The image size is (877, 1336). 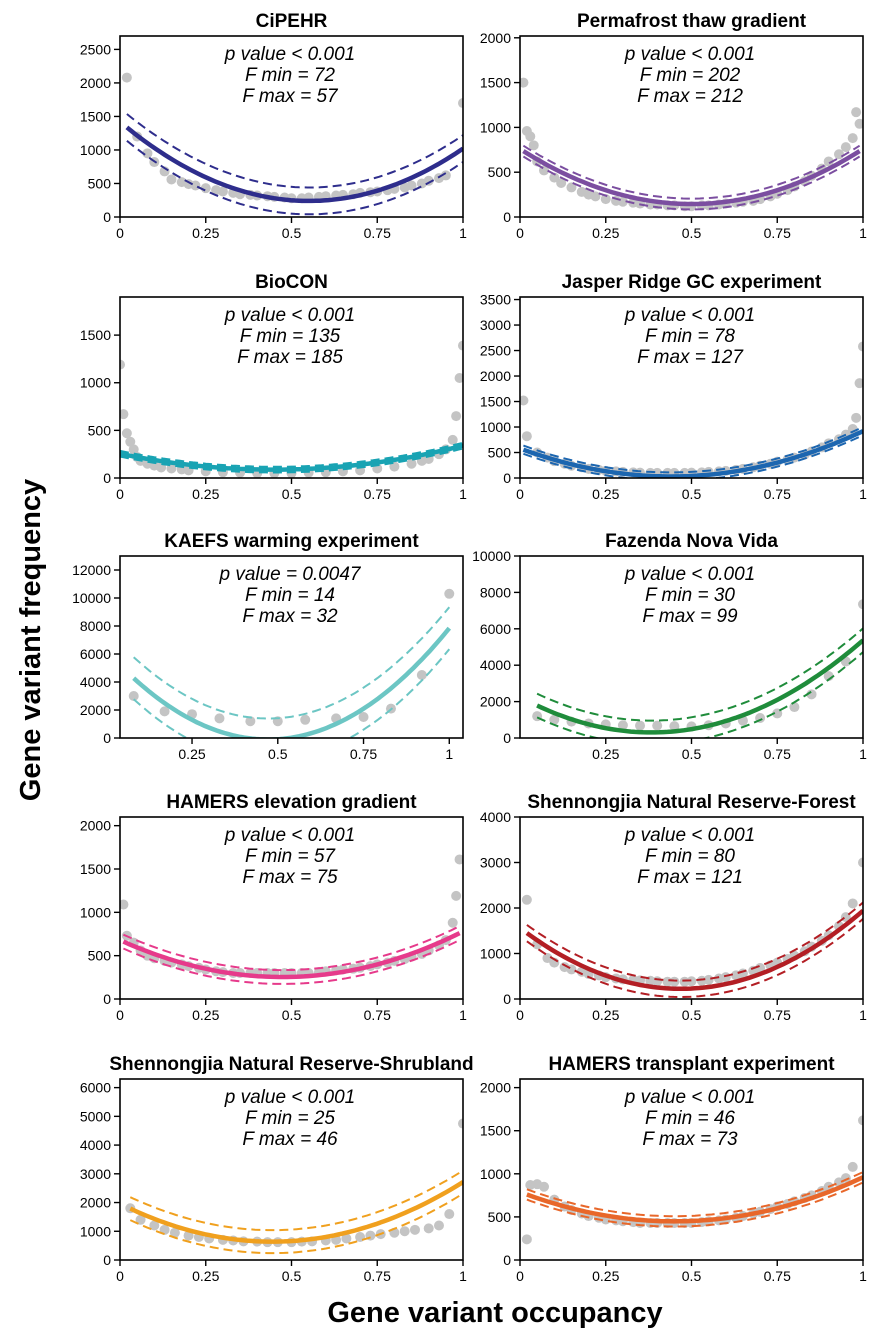 I want to click on stat-annotation: F max = 32, so click(x=290, y=616).